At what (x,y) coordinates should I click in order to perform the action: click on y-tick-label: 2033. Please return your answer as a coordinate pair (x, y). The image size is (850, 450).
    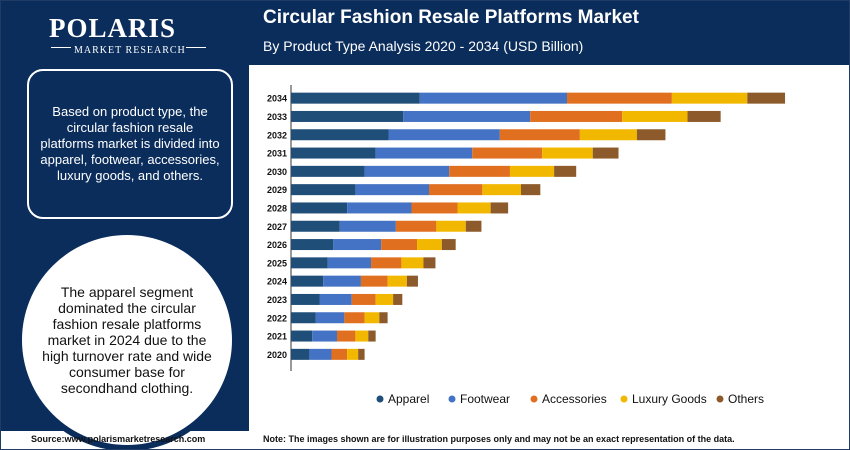
    Looking at the image, I should click on (277, 117).